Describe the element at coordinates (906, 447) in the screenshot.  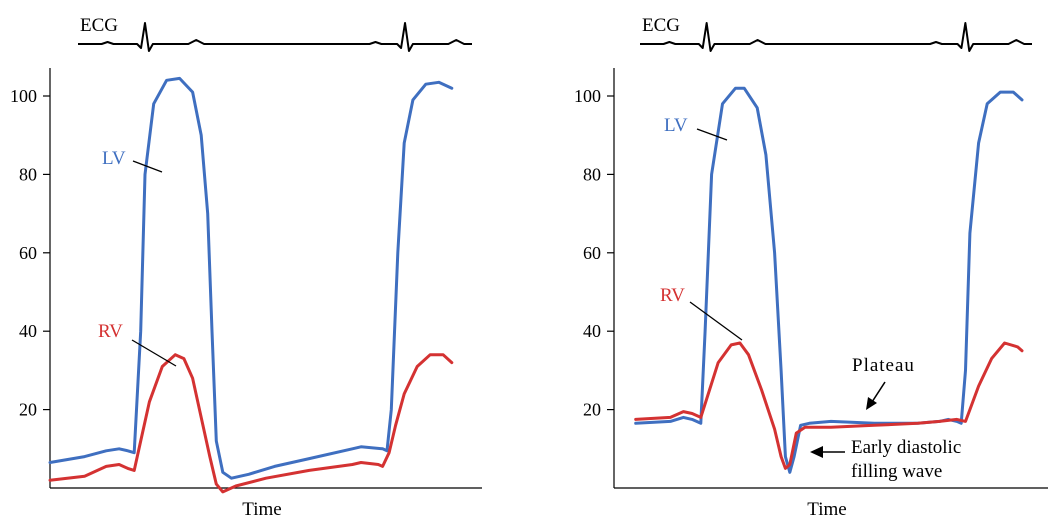
I see `early-diastolic-label-line1: Early diastolic` at that location.